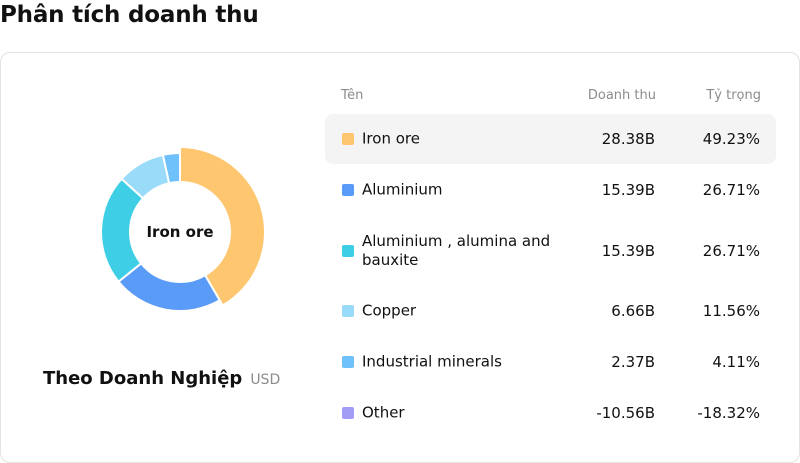 The height and width of the screenshot is (463, 800). Describe the element at coordinates (551, 98) in the screenshot. I see `table-header: Tên Doanh thu Tỷ trọng` at that location.